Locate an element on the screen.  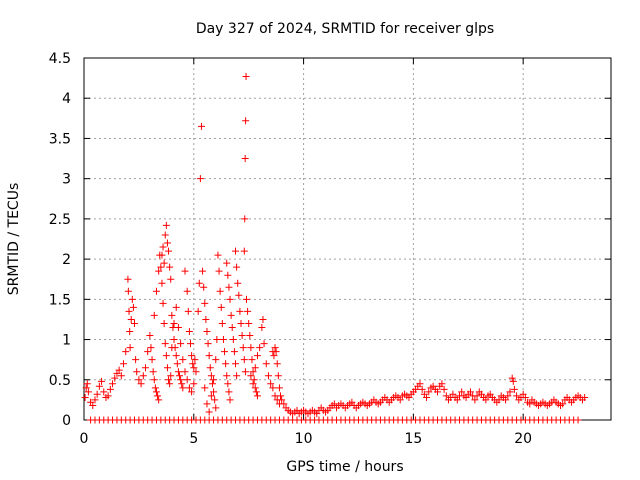
x-tick-label: 10 is located at coordinates (304, 439).